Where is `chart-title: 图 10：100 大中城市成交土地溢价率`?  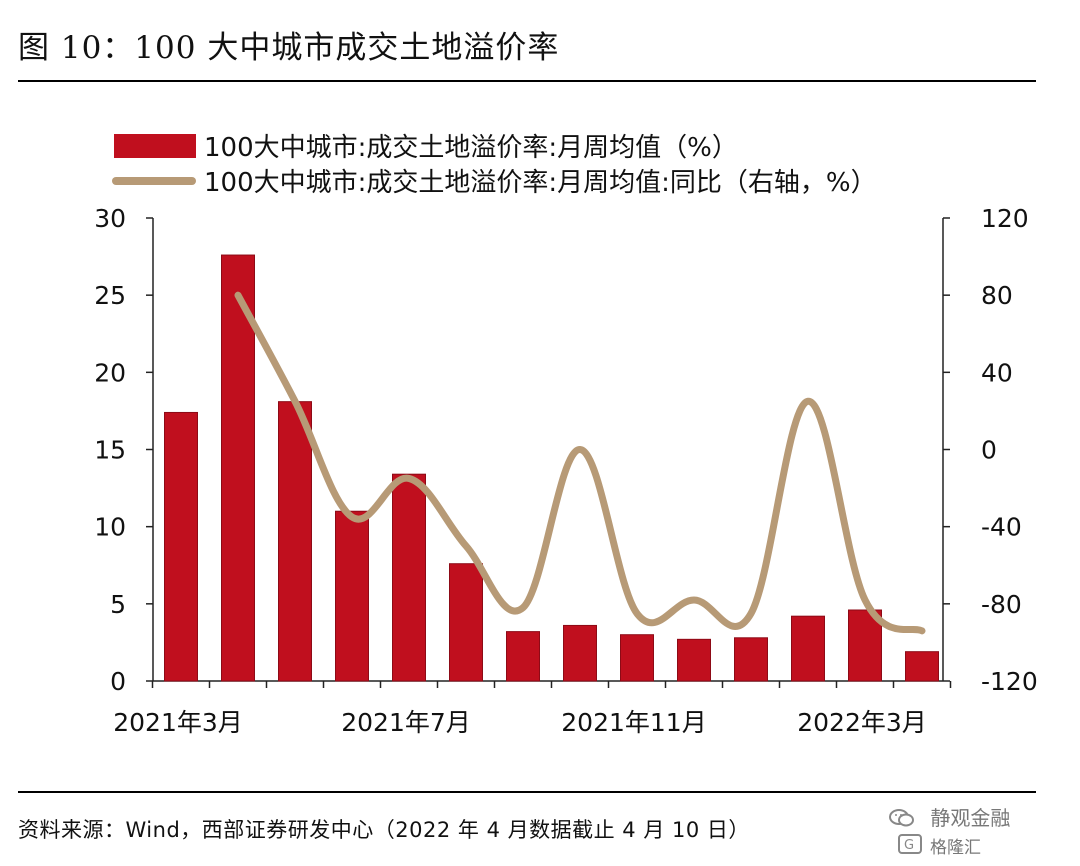
chart-title: 图 10：100 大中城市成交土地溢价率 is located at coordinates (289, 48).